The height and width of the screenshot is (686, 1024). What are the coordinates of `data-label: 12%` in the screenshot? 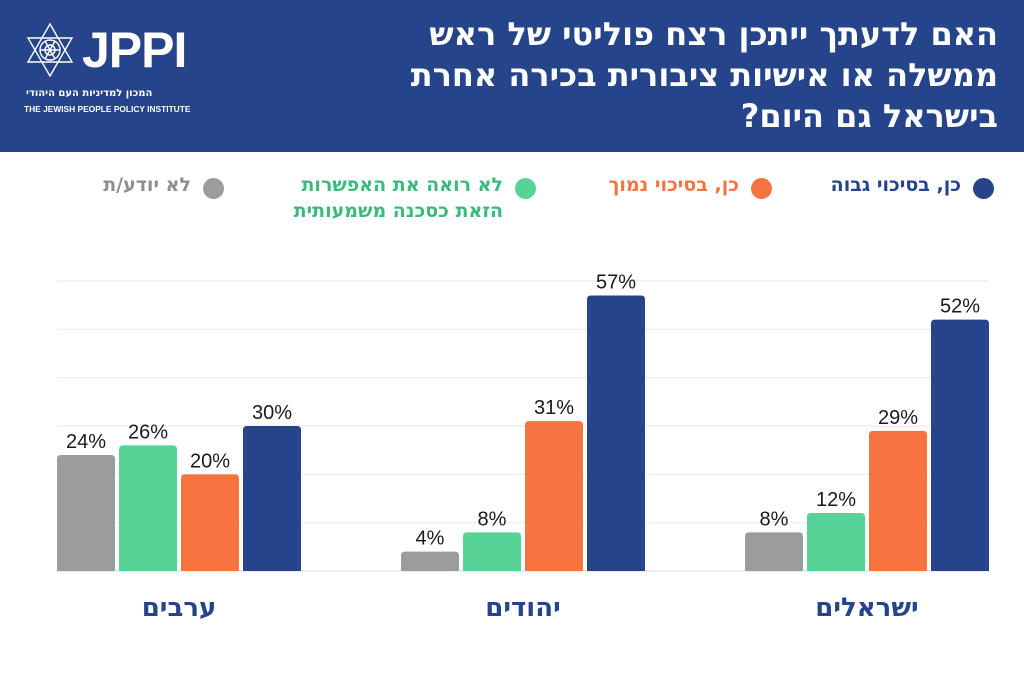 It's located at (836, 500).